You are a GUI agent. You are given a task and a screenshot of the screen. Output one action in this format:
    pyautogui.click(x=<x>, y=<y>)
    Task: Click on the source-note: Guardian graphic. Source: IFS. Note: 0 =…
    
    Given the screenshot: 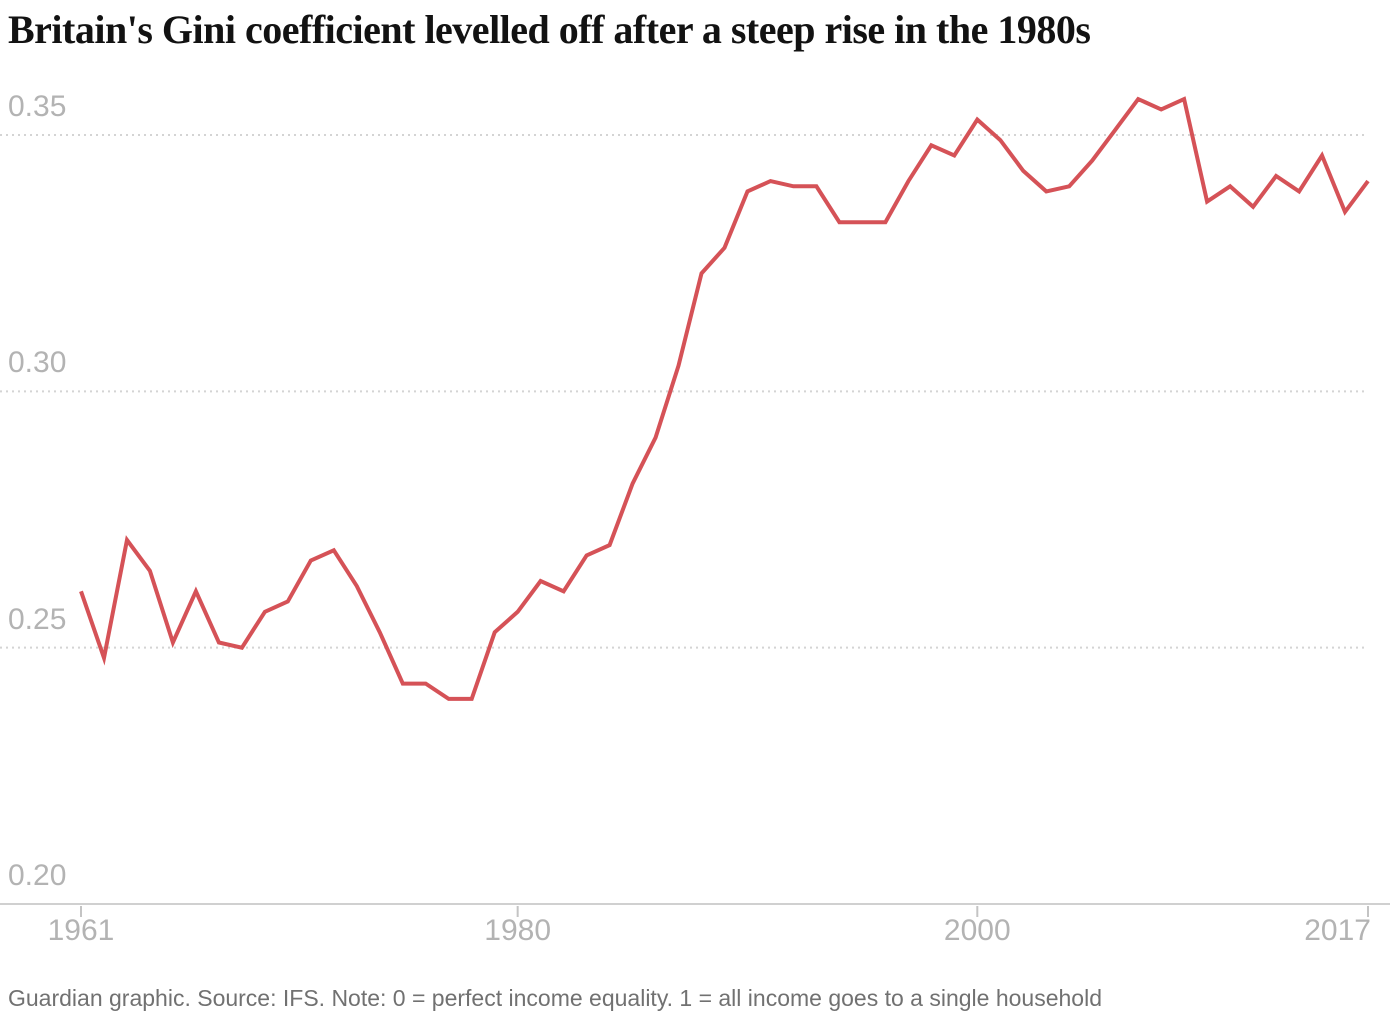 What is the action you would take?
    pyautogui.click(x=555, y=998)
    